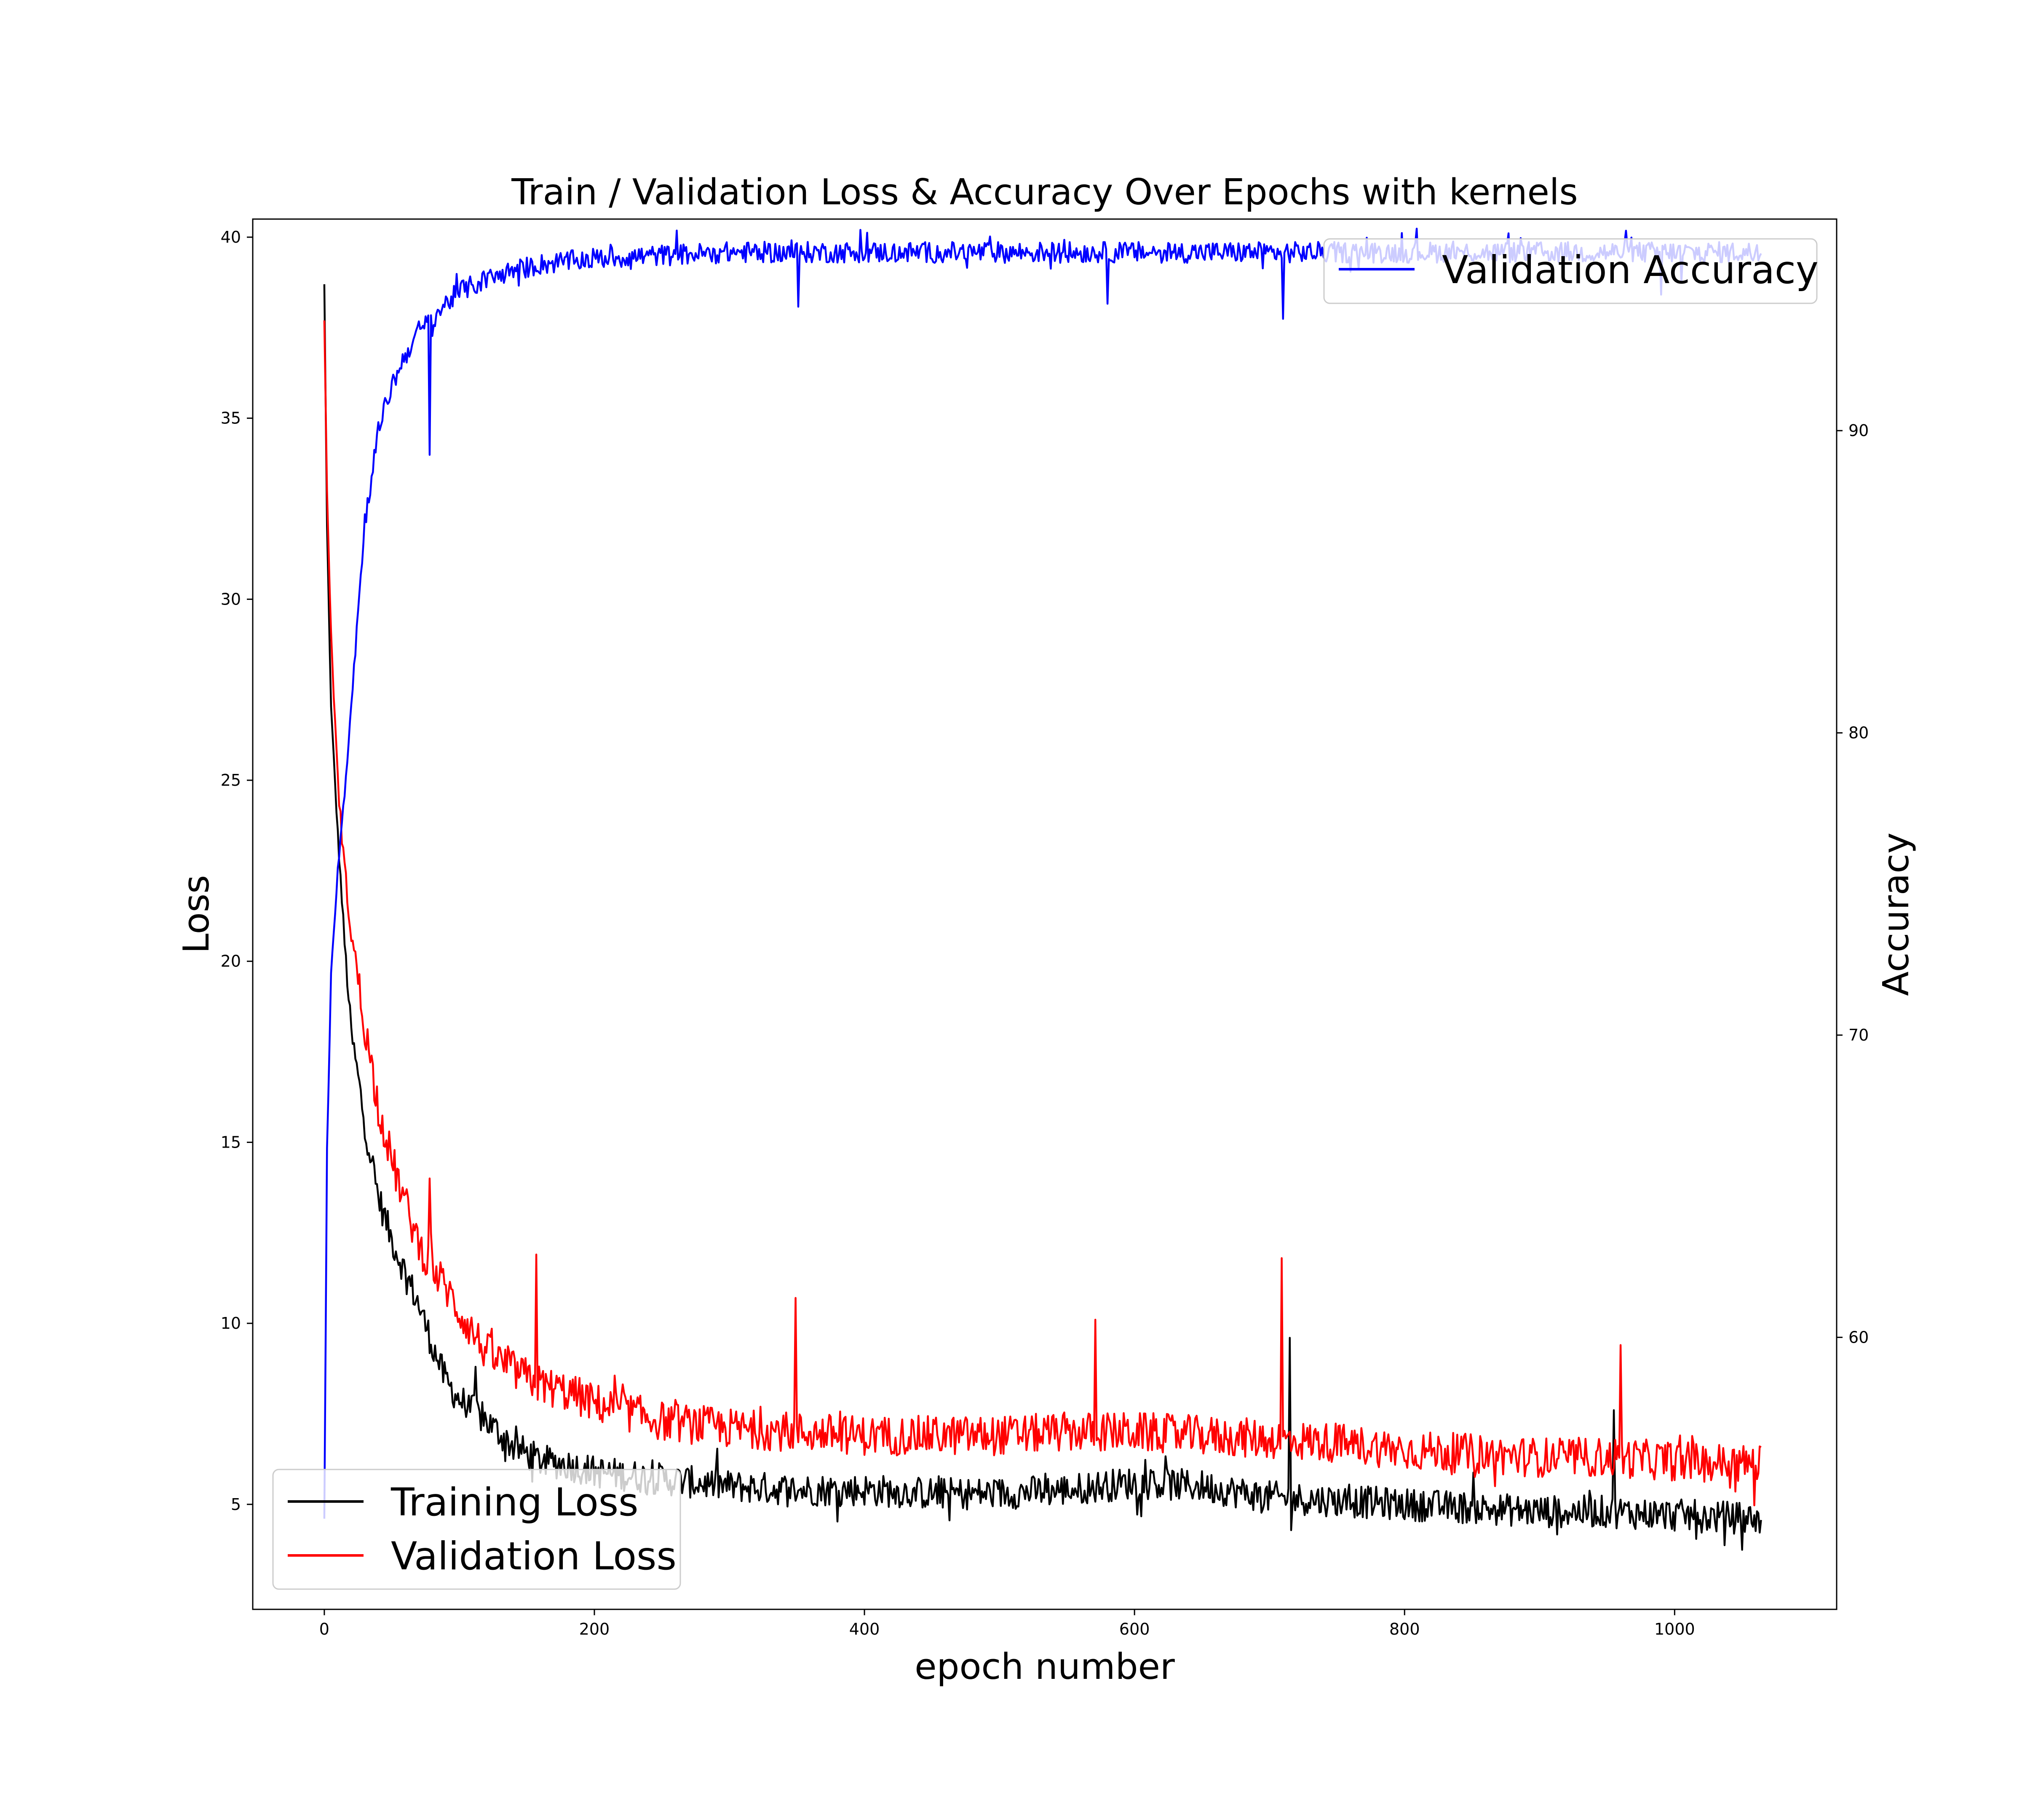 Image resolution: width=2022 pixels, height=1820 pixels. Describe the element at coordinates (231, 961) in the screenshot. I see `y-left-tick-label: 20` at that location.